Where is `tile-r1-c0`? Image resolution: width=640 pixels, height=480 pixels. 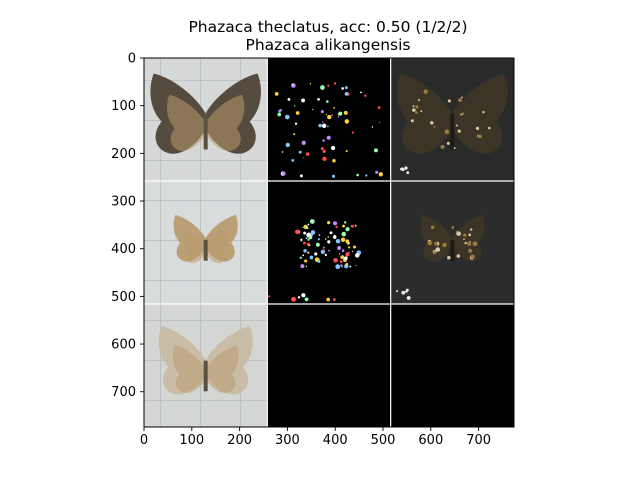 tile-r1-c0 is located at coordinates (206, 242).